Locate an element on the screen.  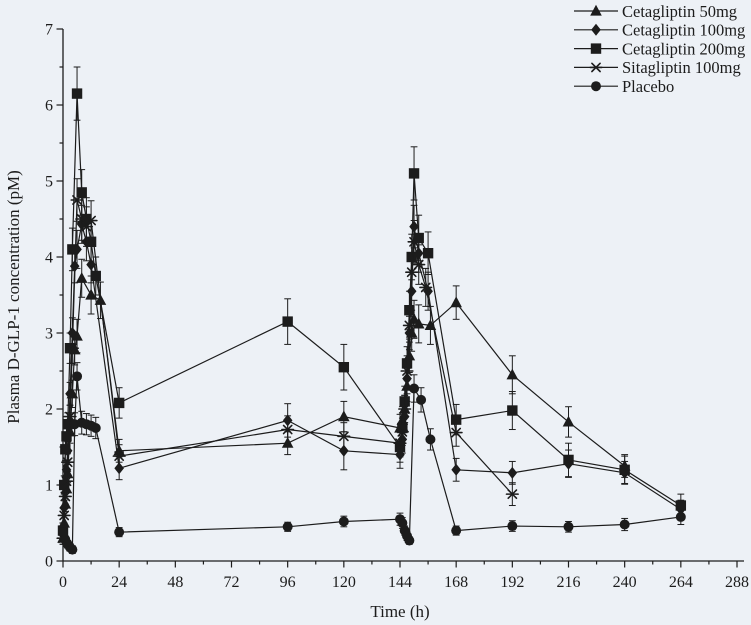
x-tick-label: 120 is located at coordinates (344, 582).